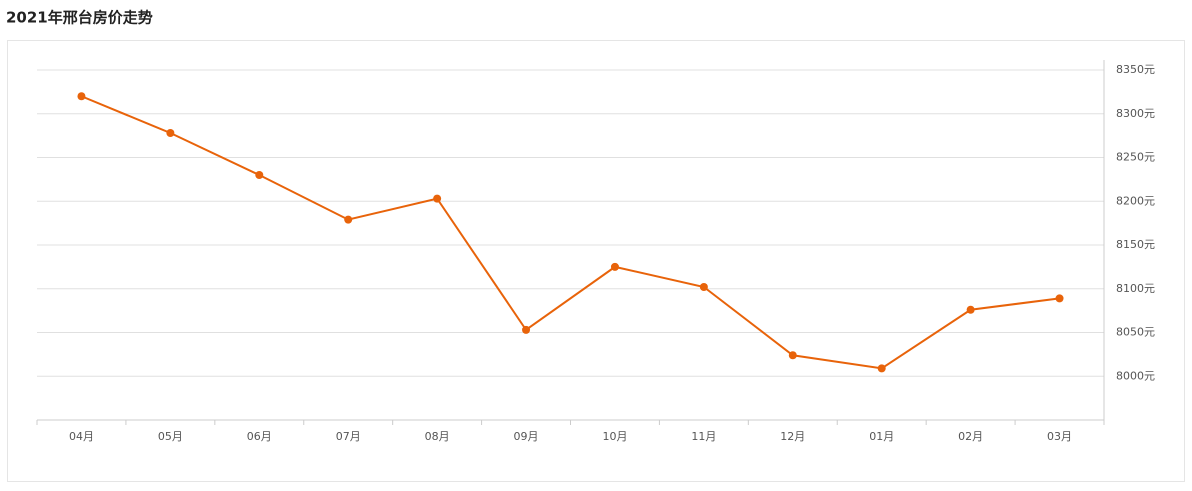 Image resolution: width=1192 pixels, height=491 pixels. I want to click on x-tick-label: 07月, so click(348, 436).